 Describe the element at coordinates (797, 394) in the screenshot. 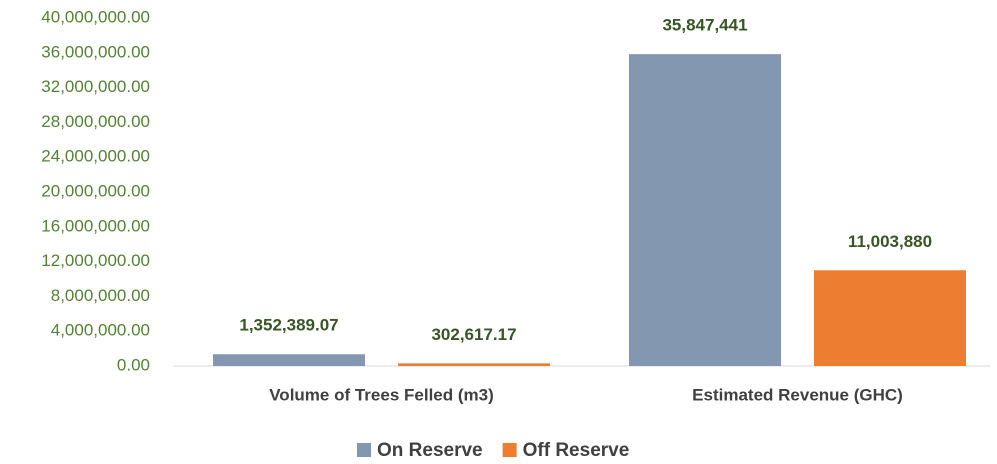

I see `x-tick-label: Estimated Revenue (GHC)` at that location.